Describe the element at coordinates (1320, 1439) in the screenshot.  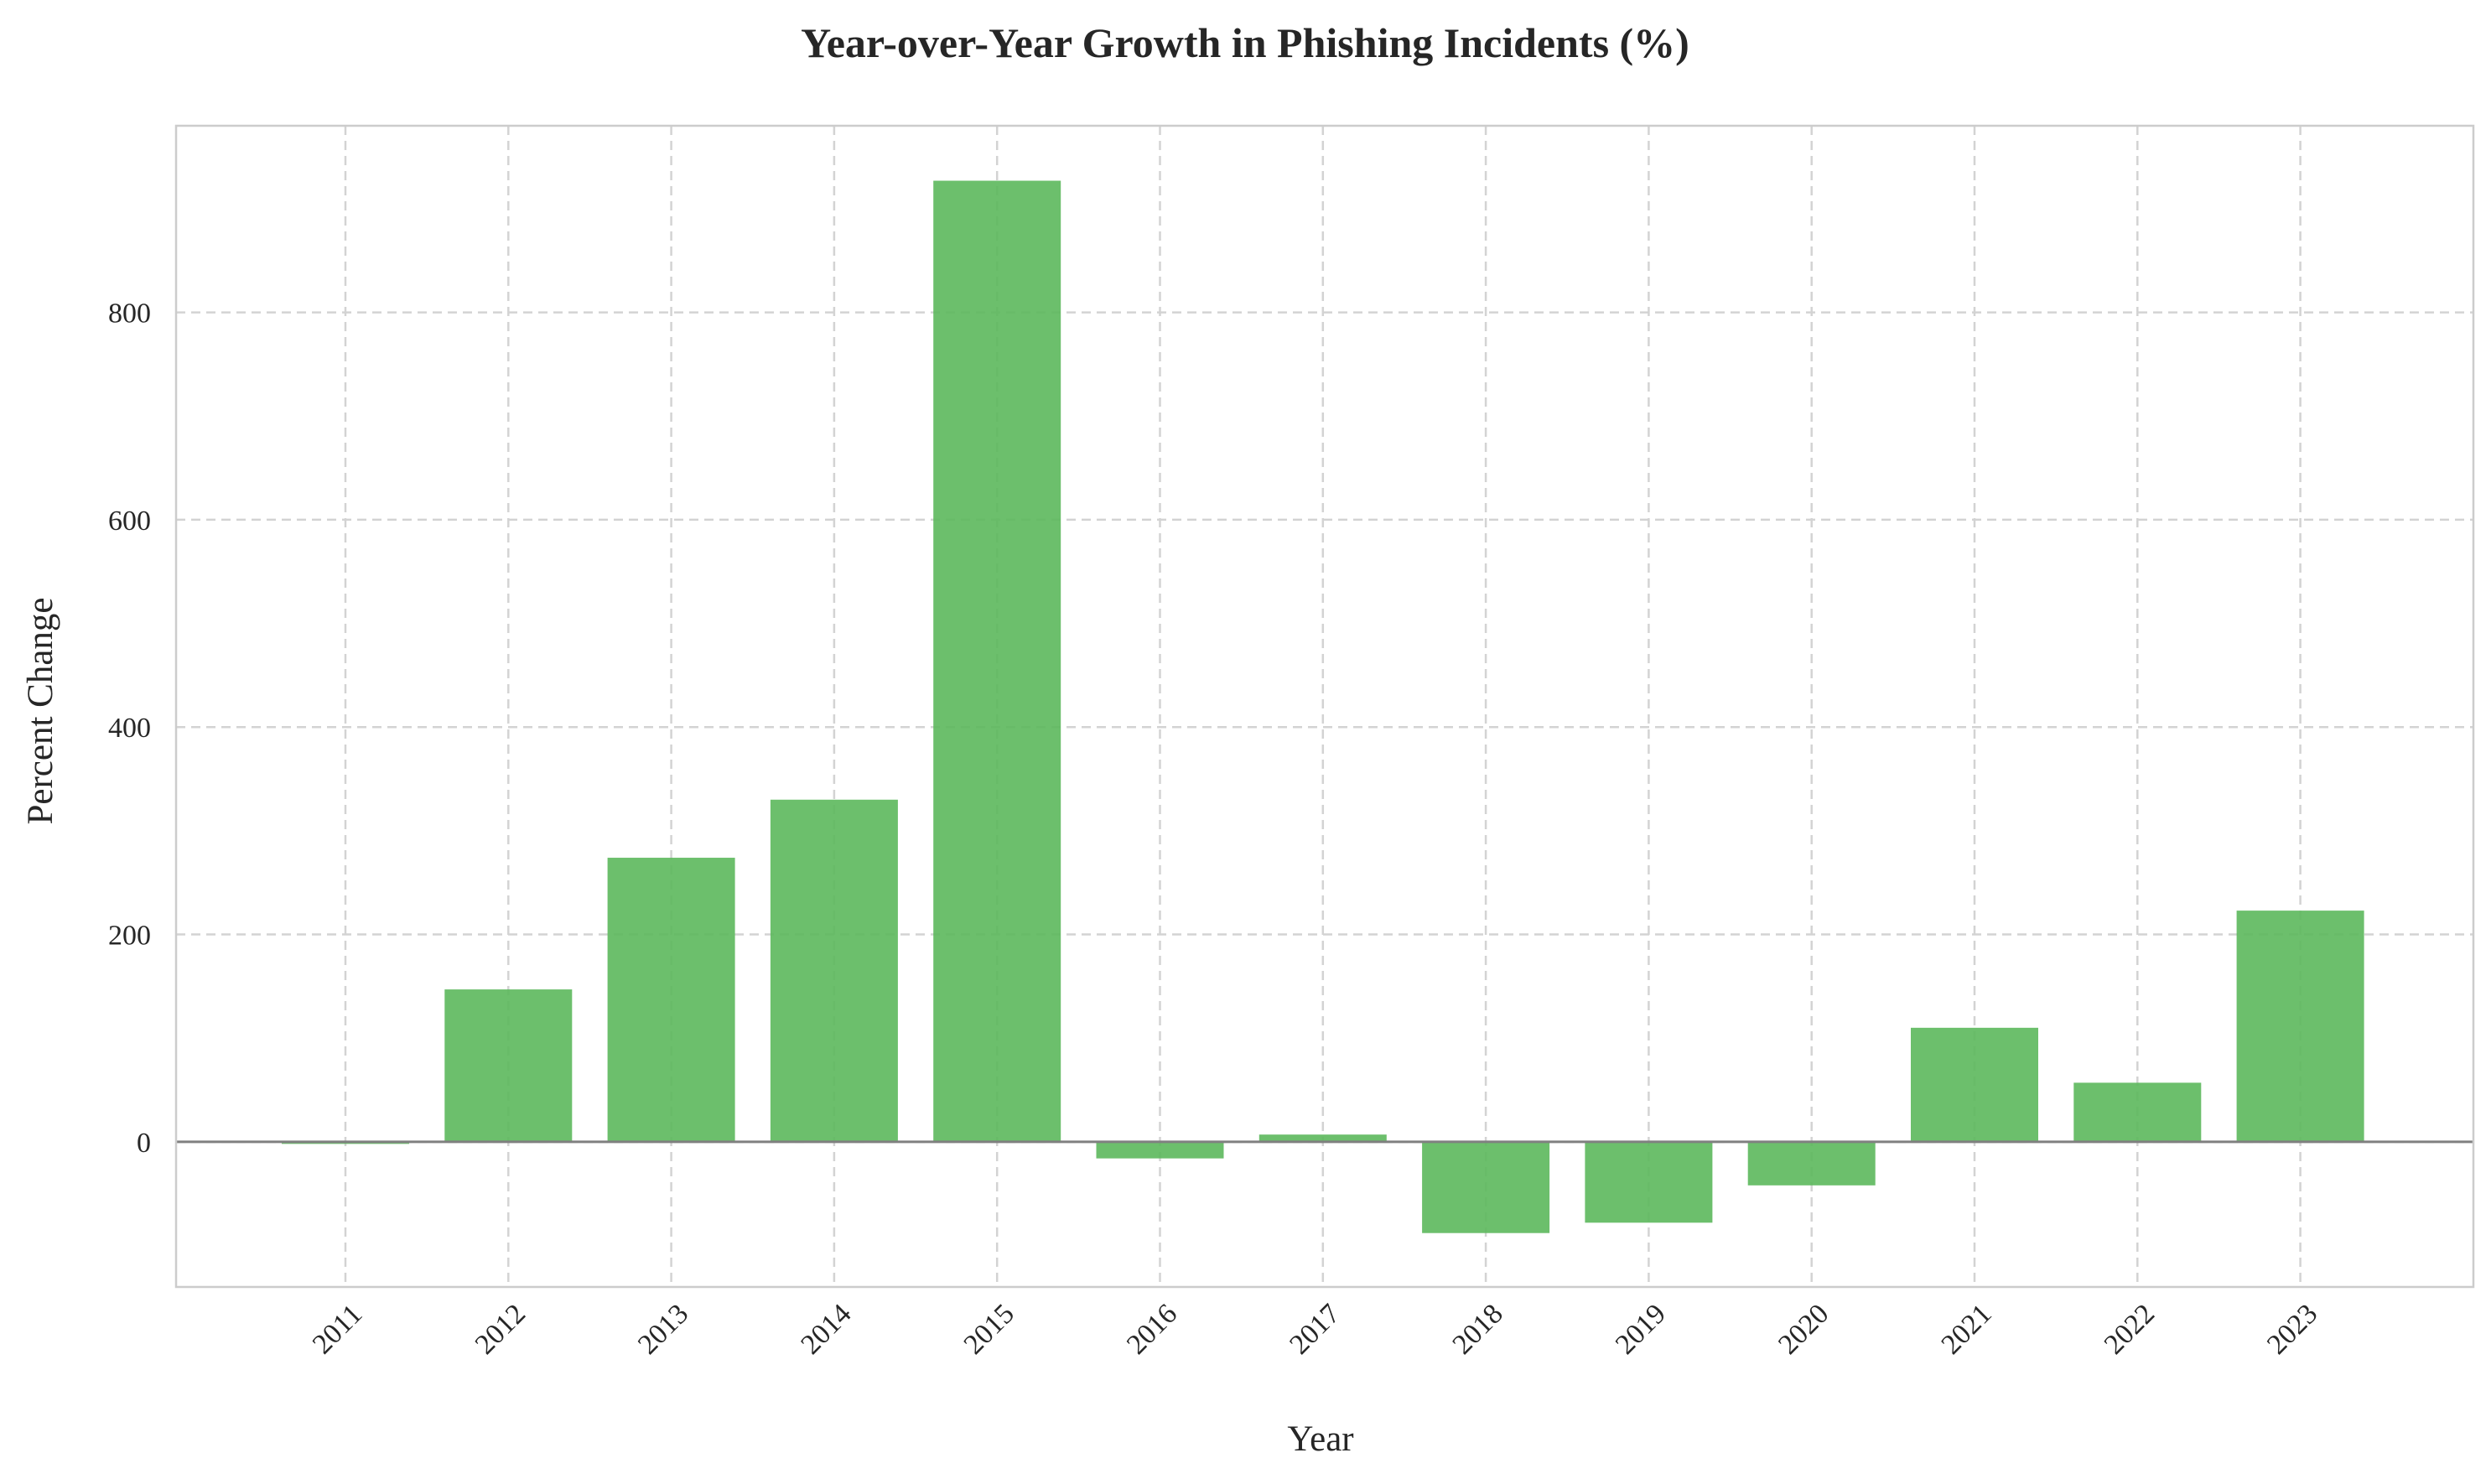
I see `x-axis-label: Year` at that location.